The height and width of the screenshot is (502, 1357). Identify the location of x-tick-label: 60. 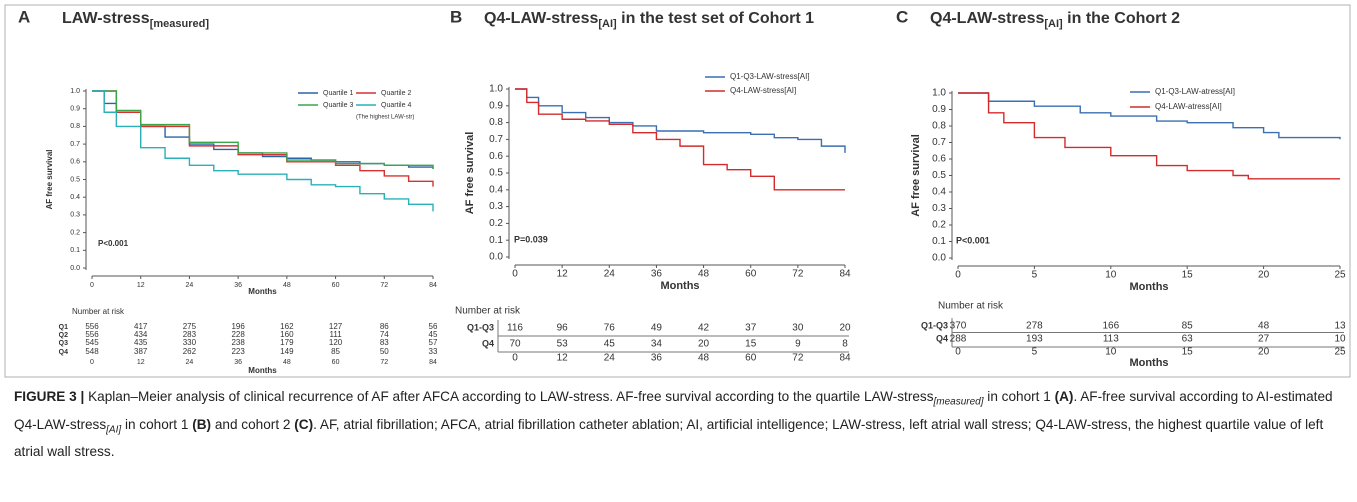
(751, 274).